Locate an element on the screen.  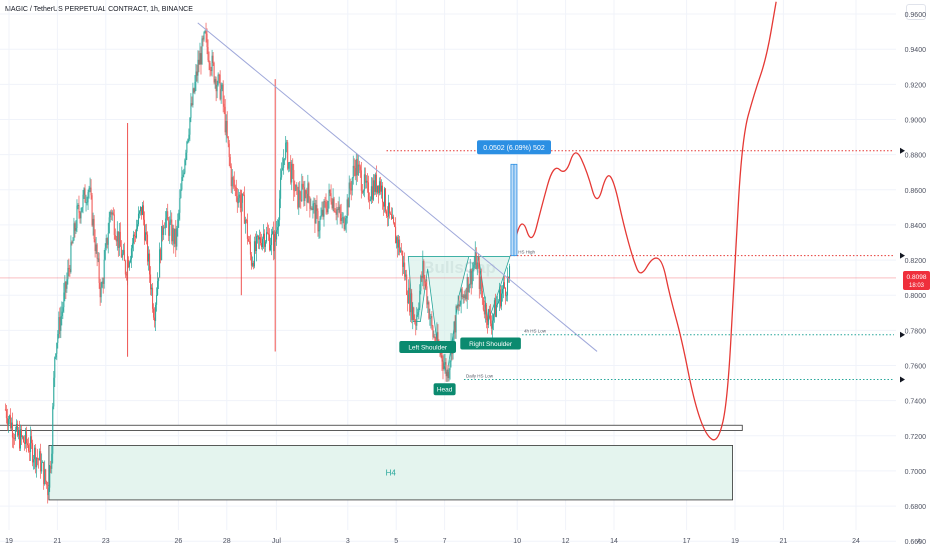
chart-settings-button is located at coordinates (916, 12).